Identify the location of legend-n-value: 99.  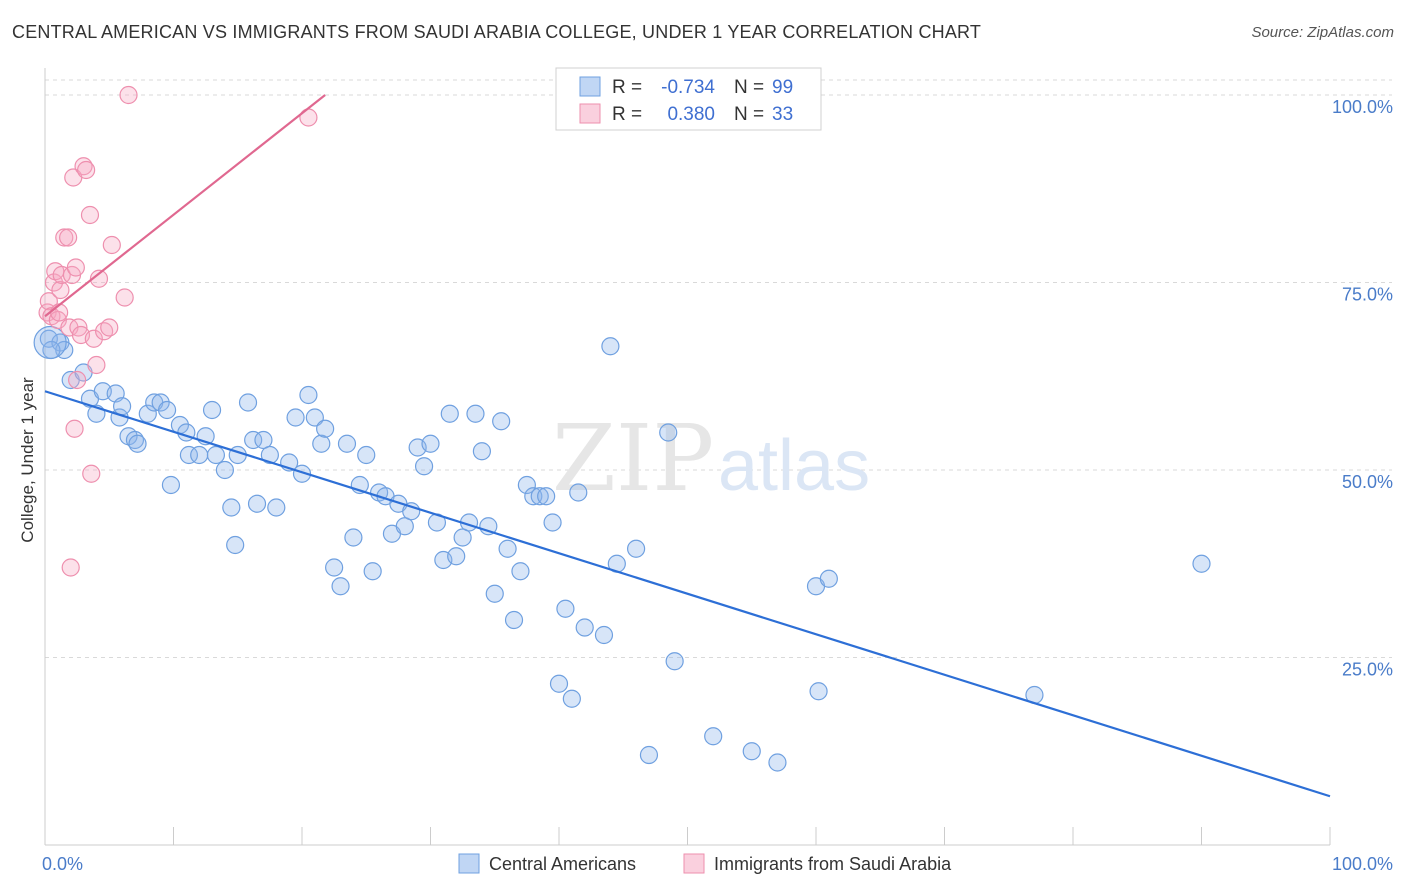
(782, 87).